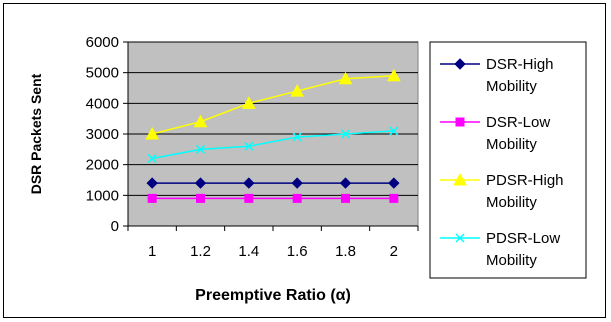  Describe the element at coordinates (273, 295) in the screenshot. I see `x-axis-title: Preemptive Ratio (α)` at that location.